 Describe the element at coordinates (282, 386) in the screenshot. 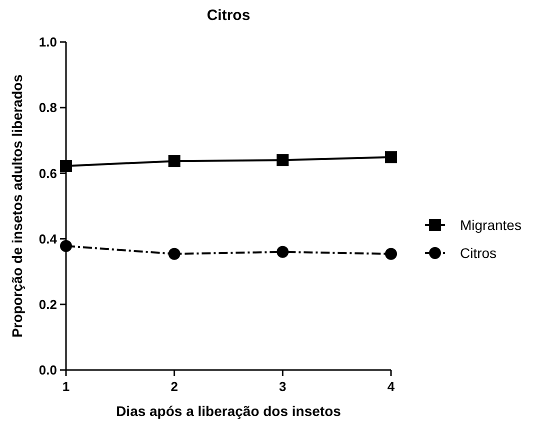

I see `x-tick-label: 3` at that location.